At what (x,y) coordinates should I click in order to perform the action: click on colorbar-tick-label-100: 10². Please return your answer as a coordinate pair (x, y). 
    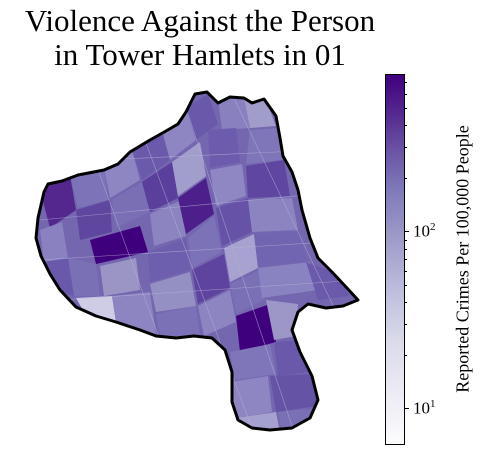
    Looking at the image, I should click on (424, 231).